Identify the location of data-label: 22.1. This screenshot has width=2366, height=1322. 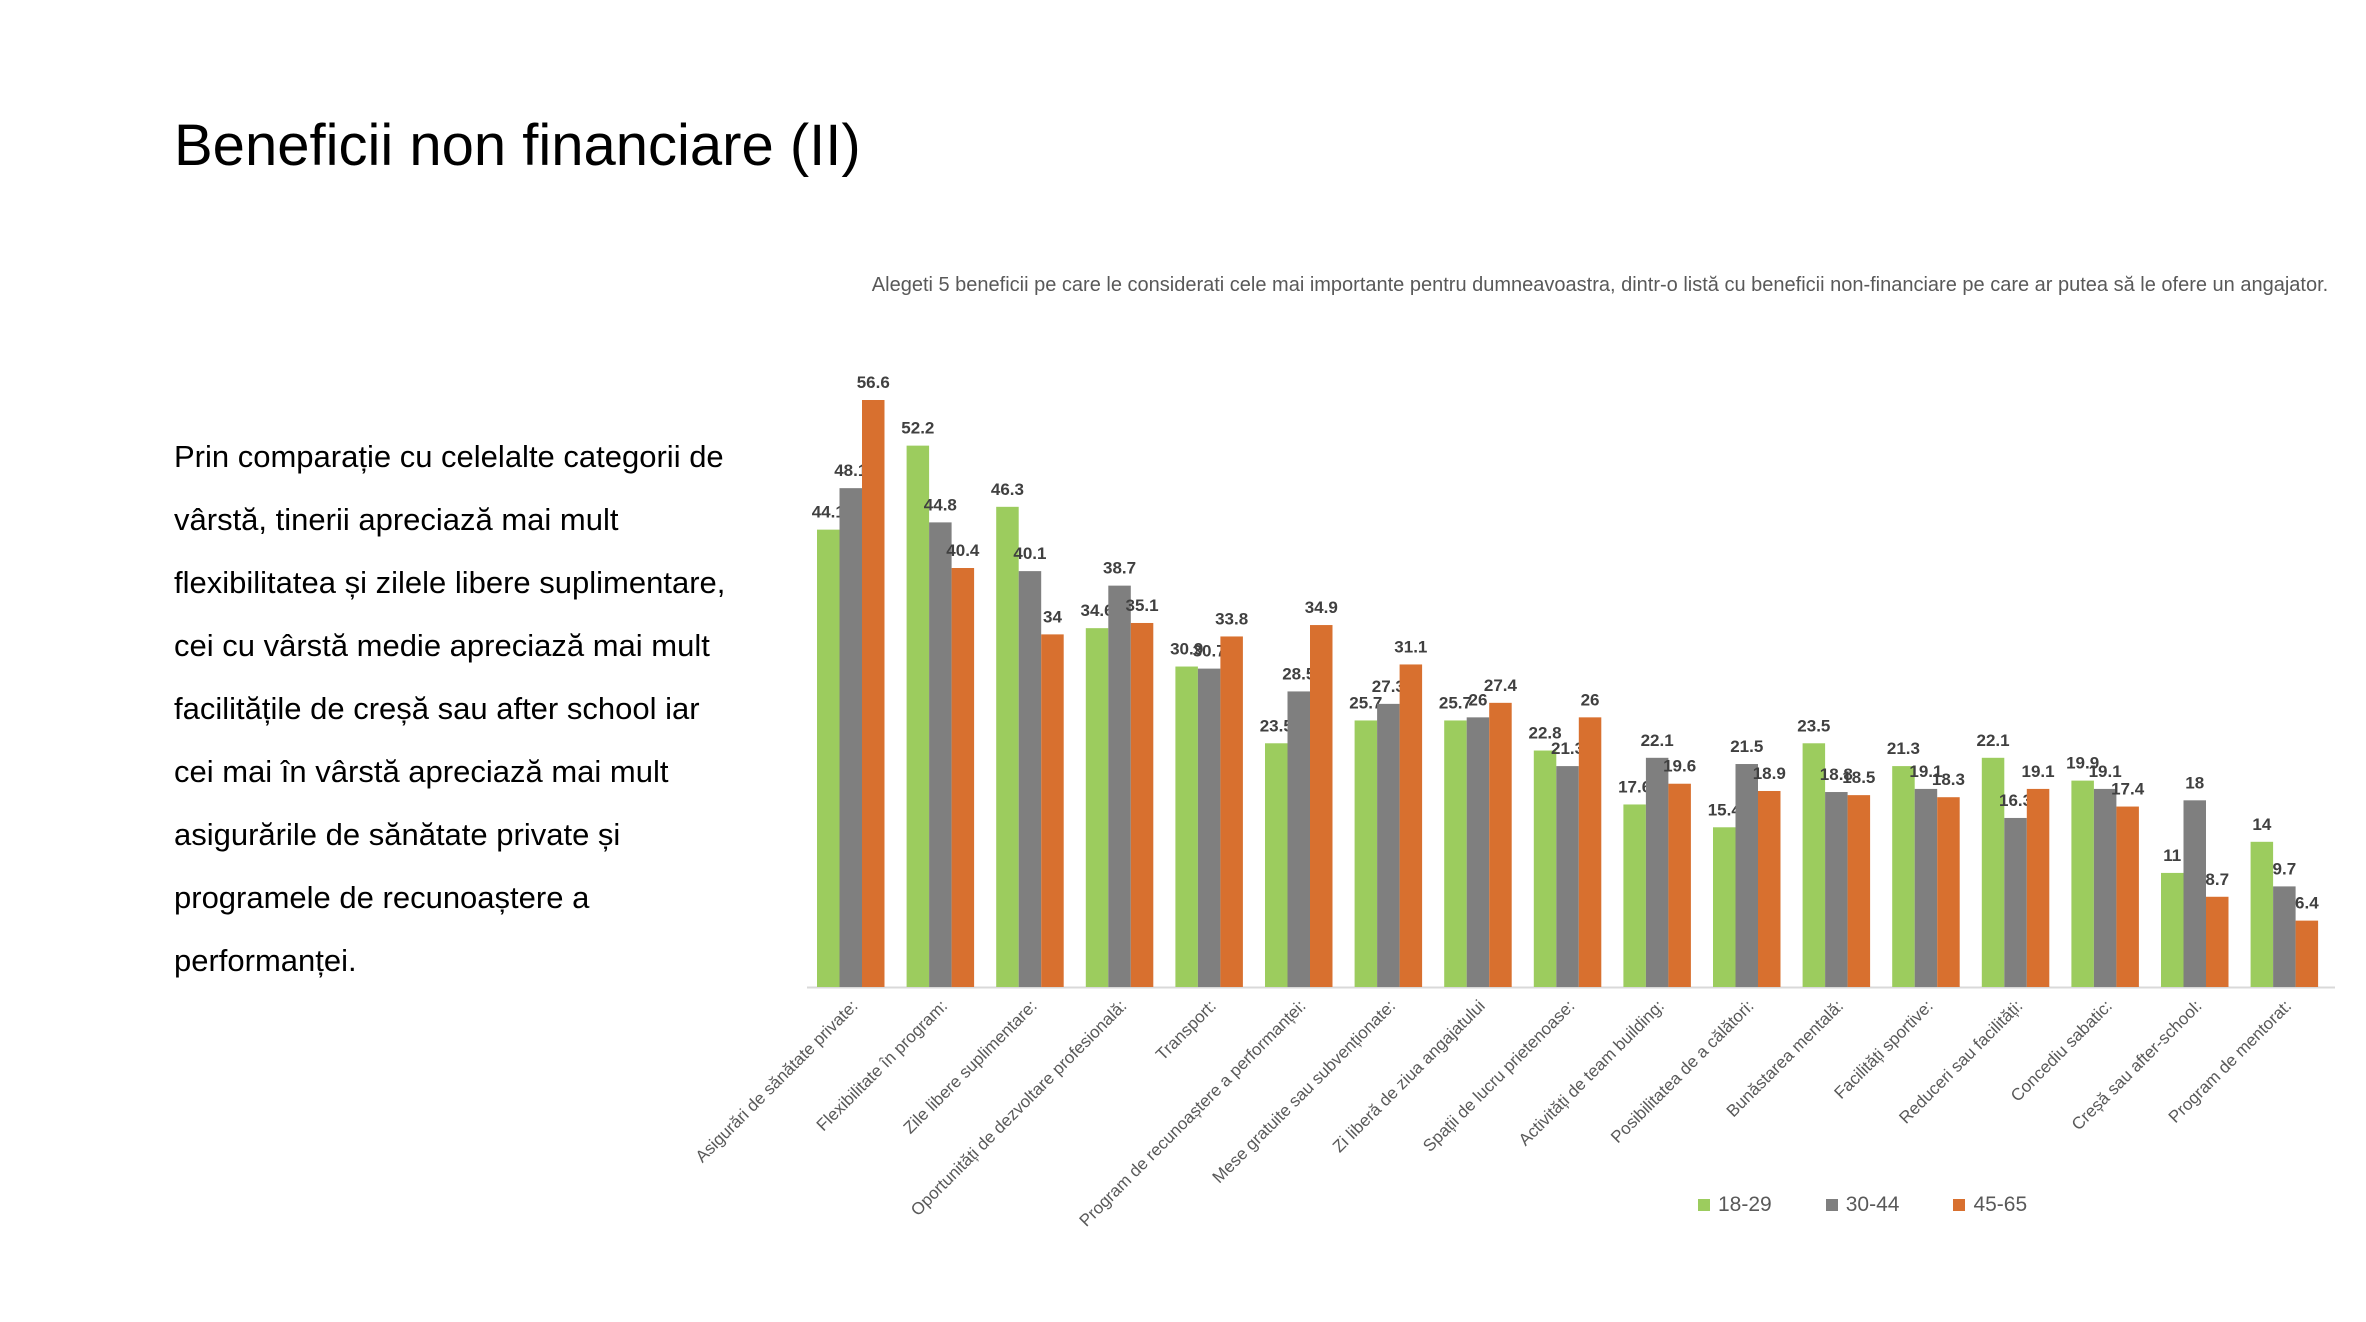
(1993, 740).